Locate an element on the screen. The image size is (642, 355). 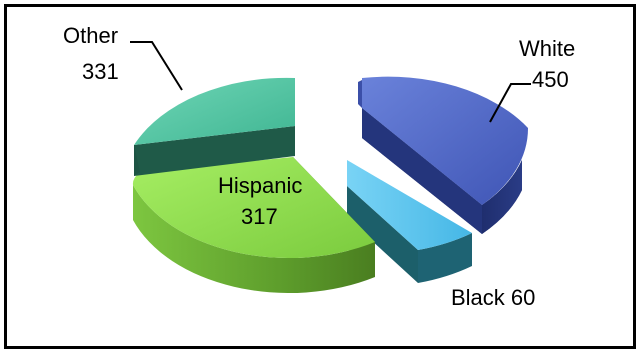
leader-line-white is located at coordinates (510, 103).